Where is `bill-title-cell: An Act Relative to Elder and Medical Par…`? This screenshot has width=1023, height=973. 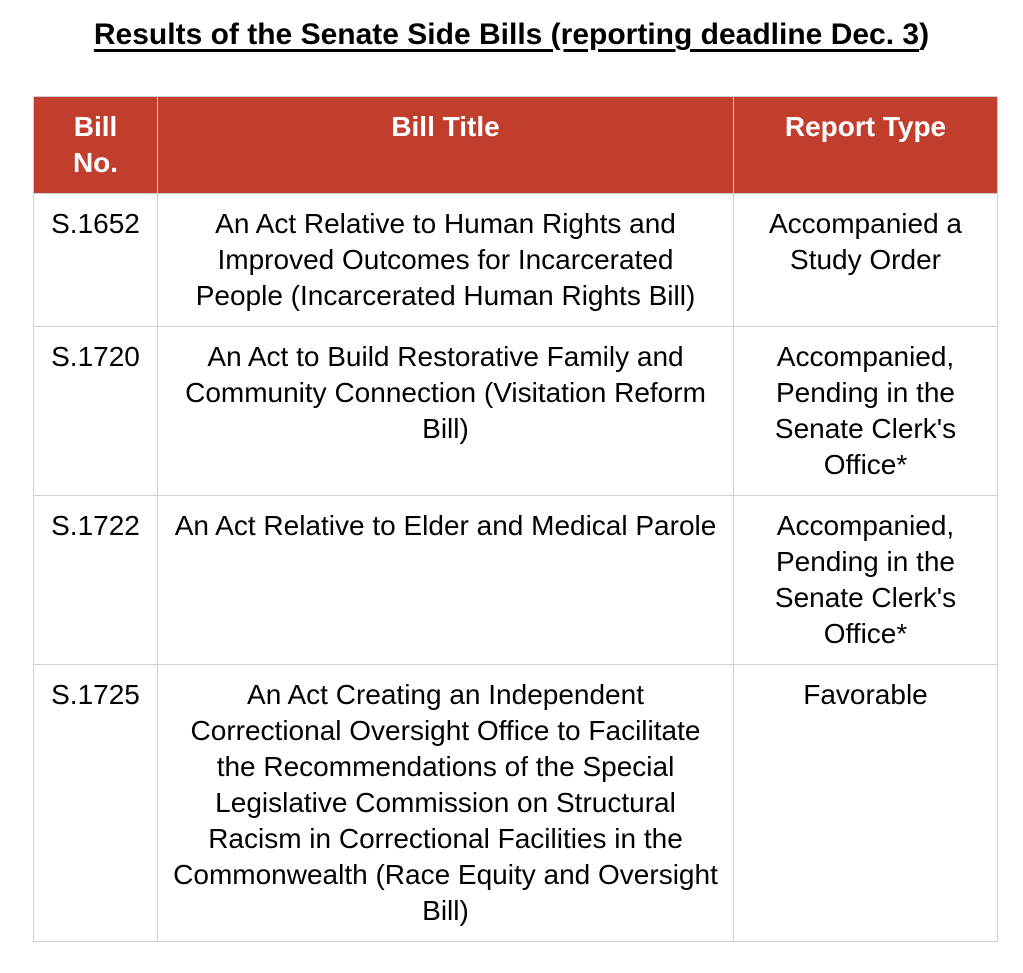
bill-title-cell: An Act Relative to Elder and Medical Par… is located at coordinates (445, 580).